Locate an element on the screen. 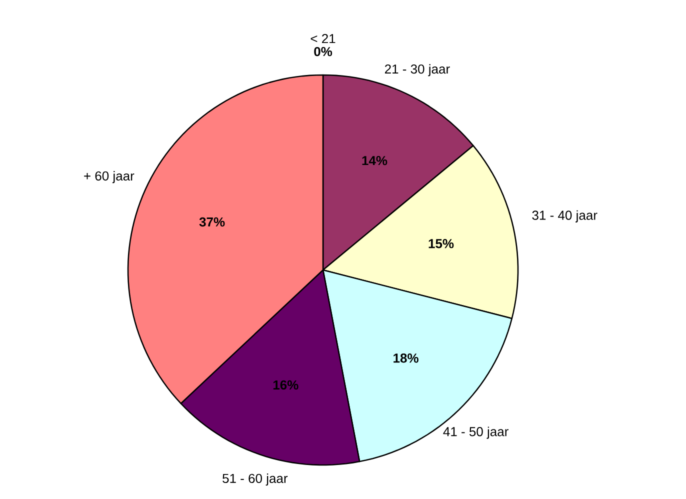 The height and width of the screenshot is (499, 686). text: 0% is located at coordinates (323, 51).